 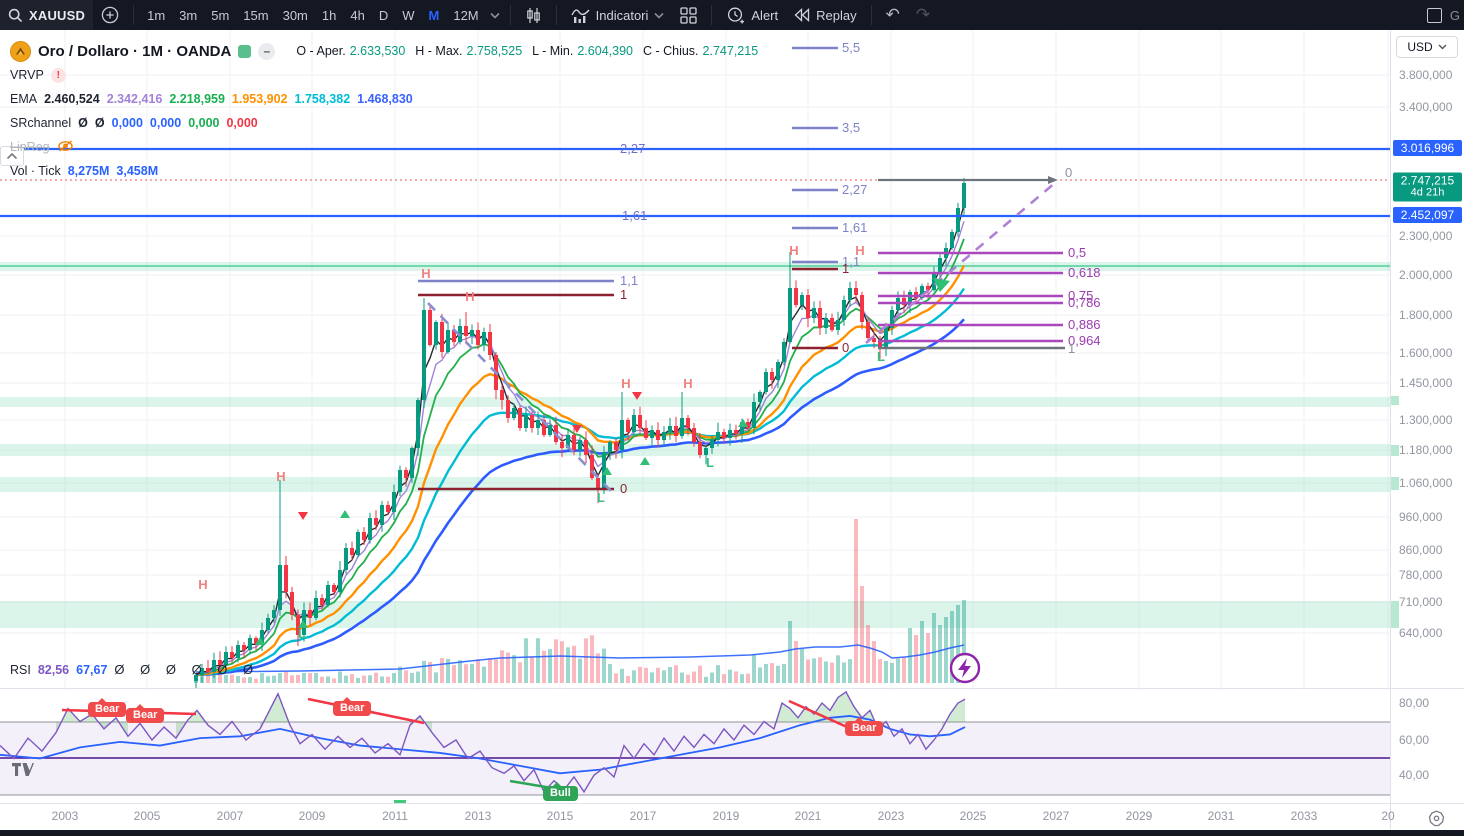 What do you see at coordinates (605, 51) in the screenshot?
I see `ohlc-value: 2.604,390` at bounding box center [605, 51].